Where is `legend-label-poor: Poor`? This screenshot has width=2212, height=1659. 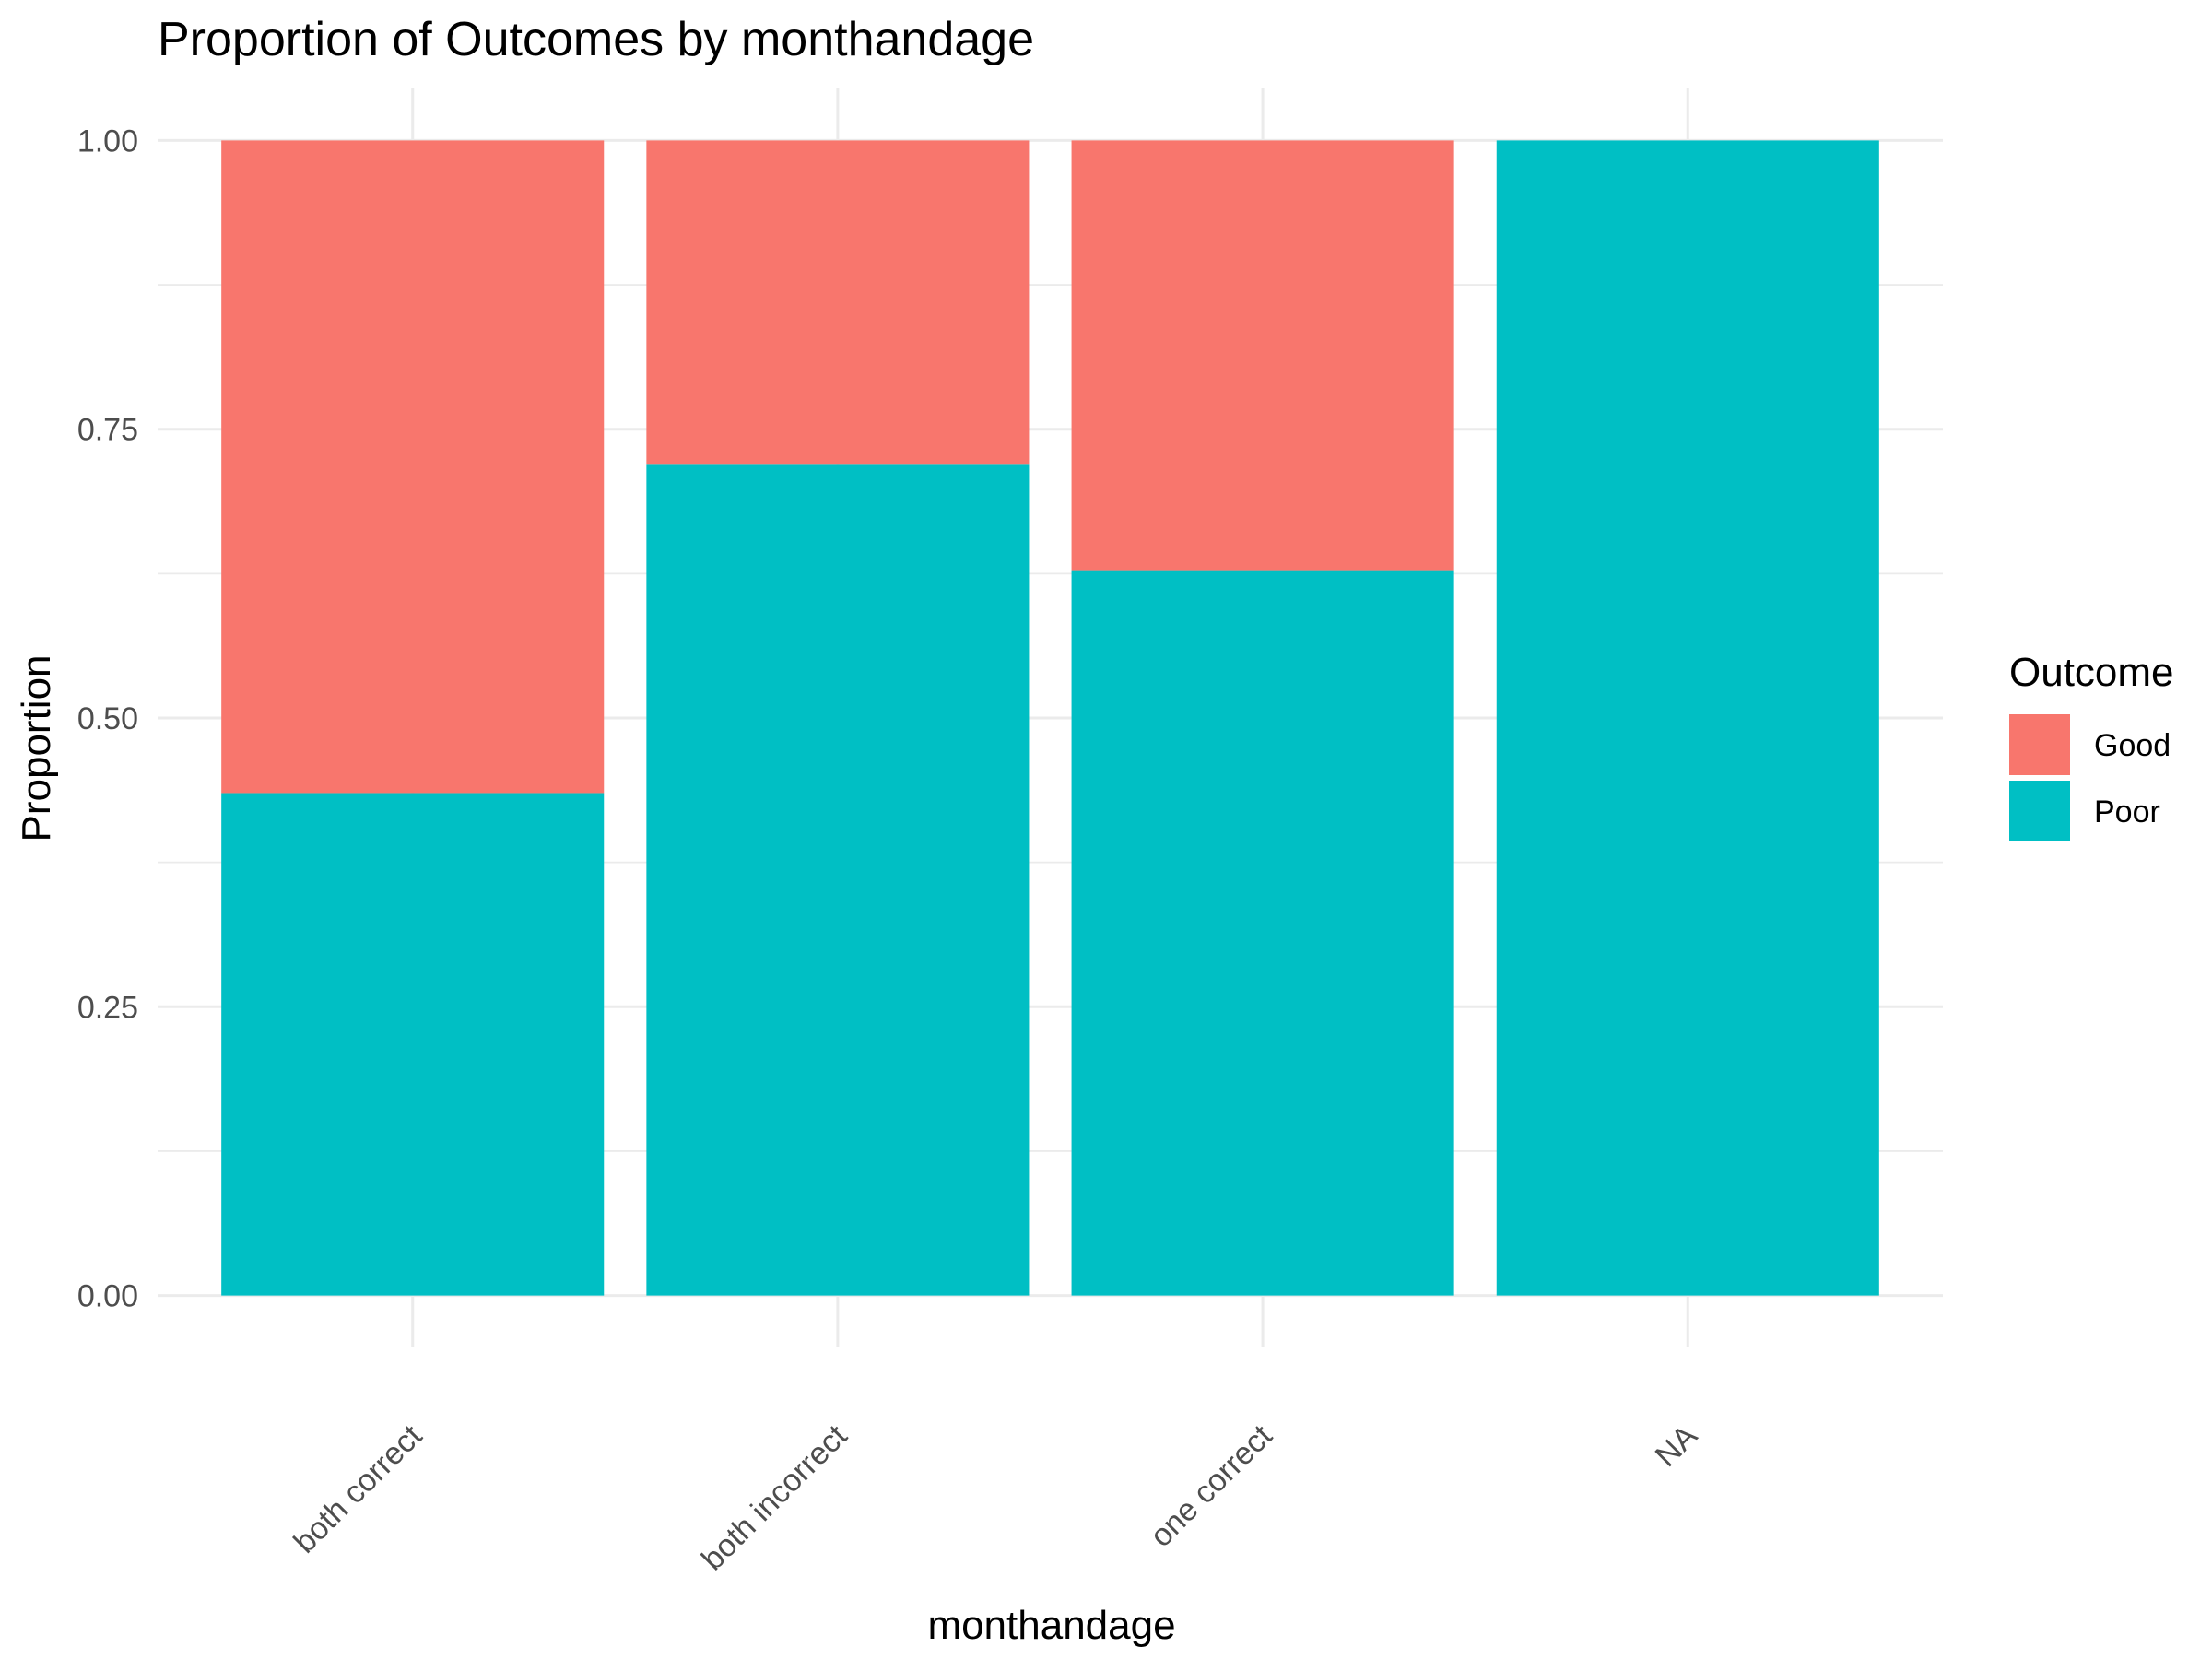 legend-label-poor: Poor is located at coordinates (2127, 812).